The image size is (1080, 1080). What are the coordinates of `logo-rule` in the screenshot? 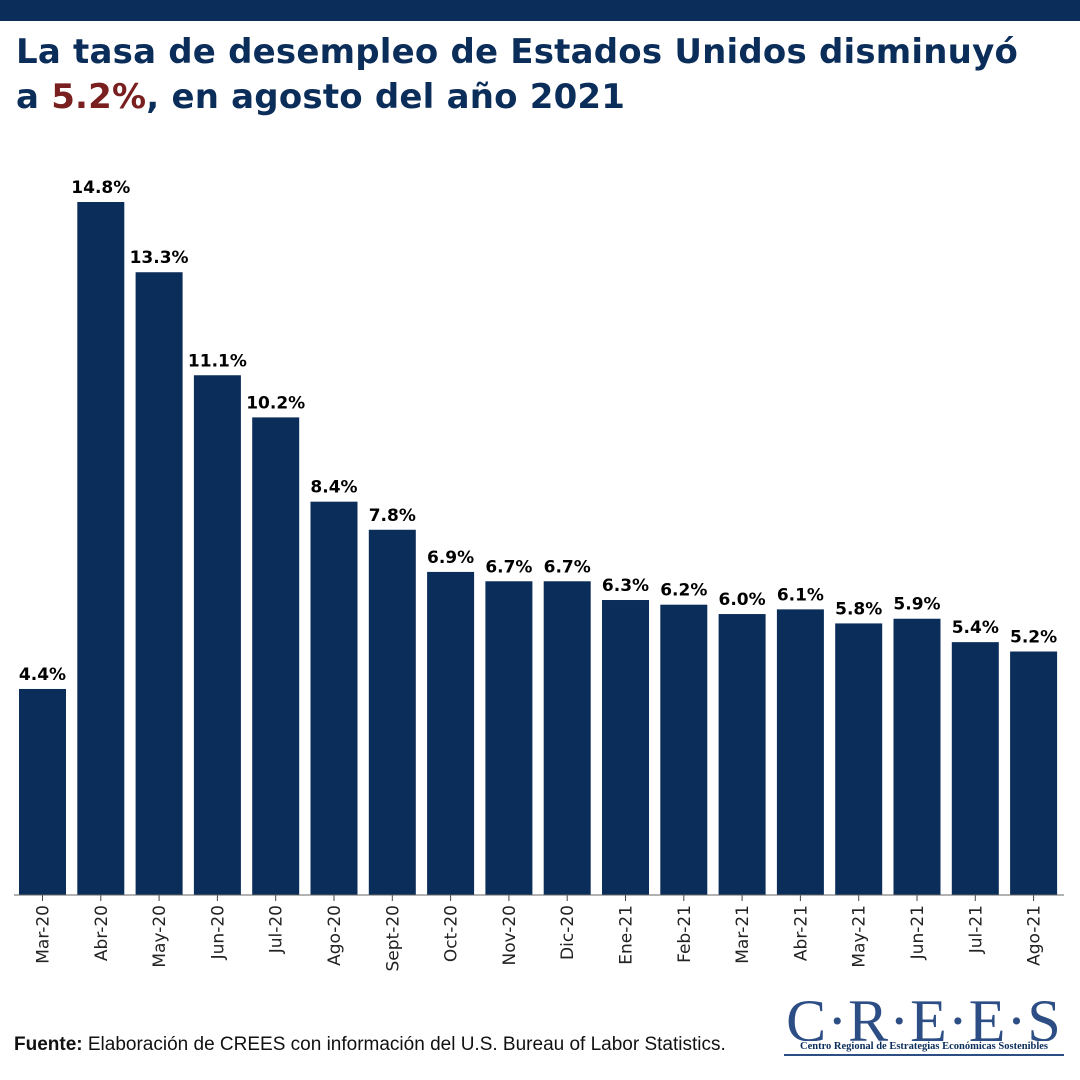 It's located at (924, 1055).